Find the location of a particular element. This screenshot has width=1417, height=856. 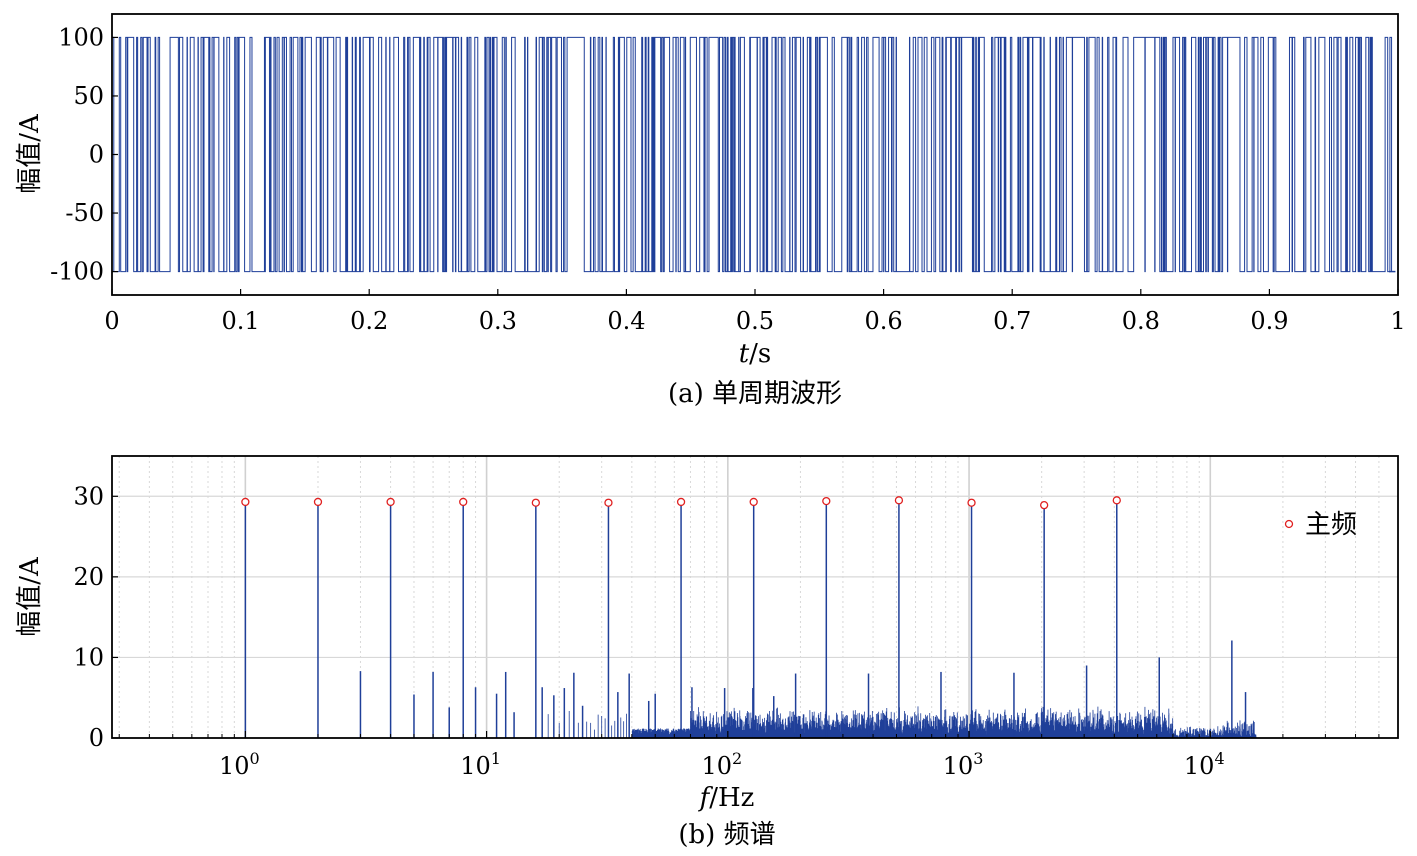

spectrum-x-axis-label: f/Hz is located at coordinates (726, 798).